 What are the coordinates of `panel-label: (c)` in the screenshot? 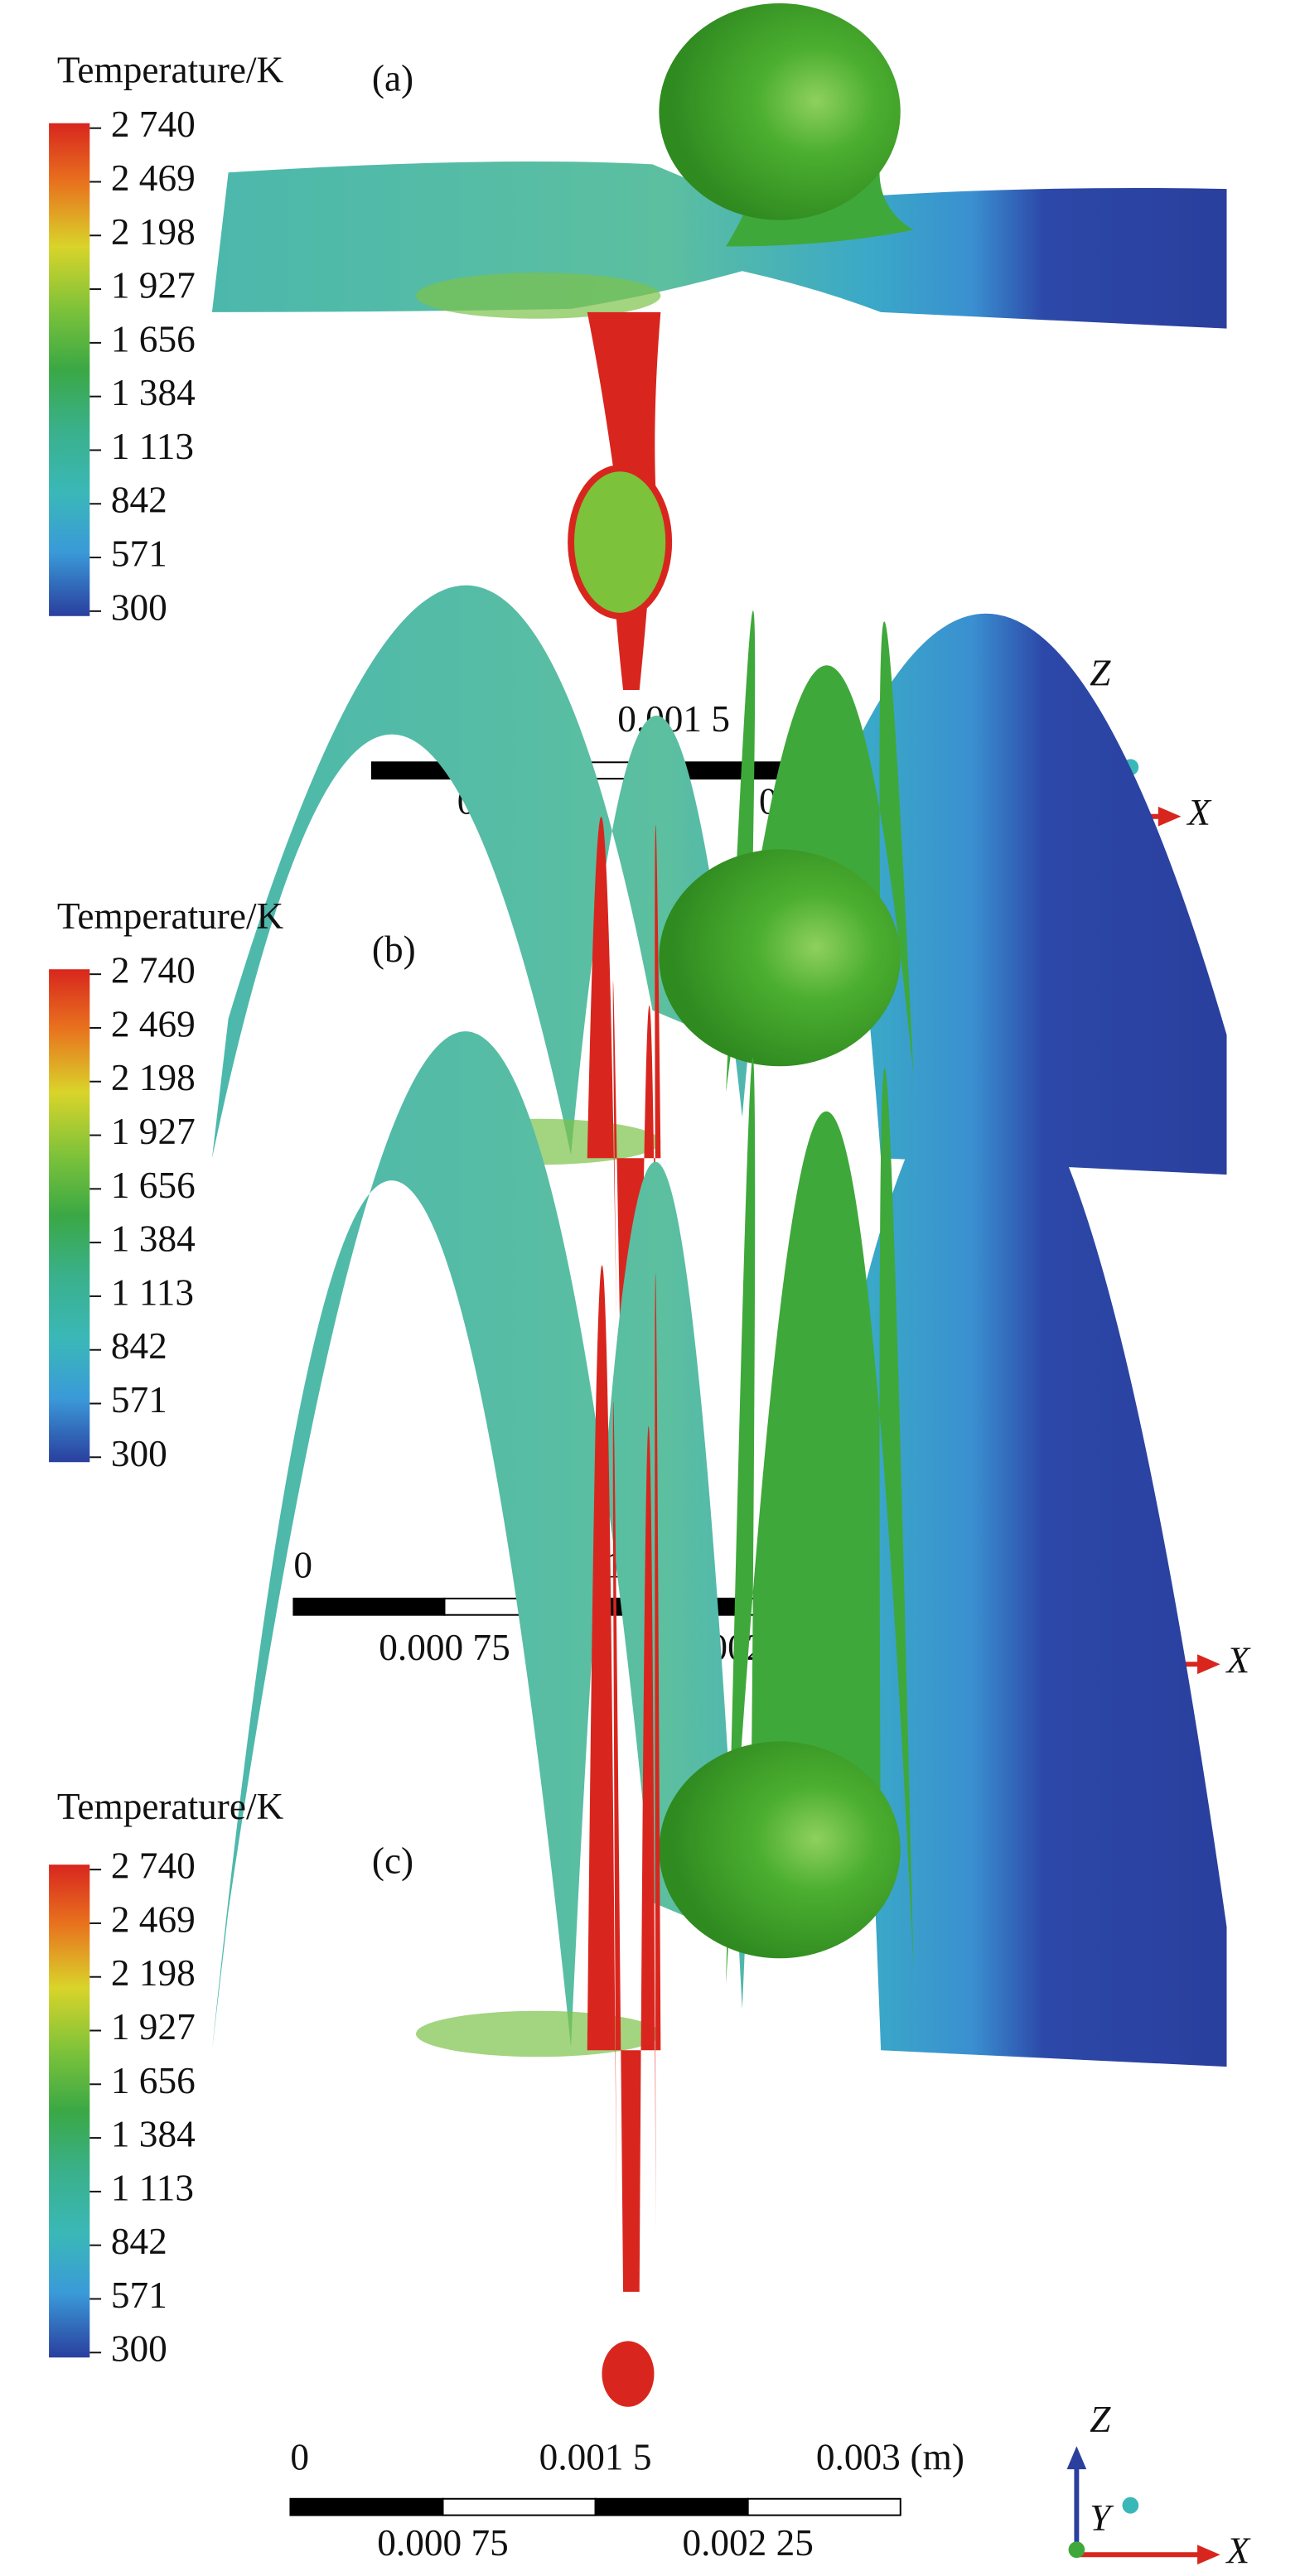 It's located at (392, 1861).